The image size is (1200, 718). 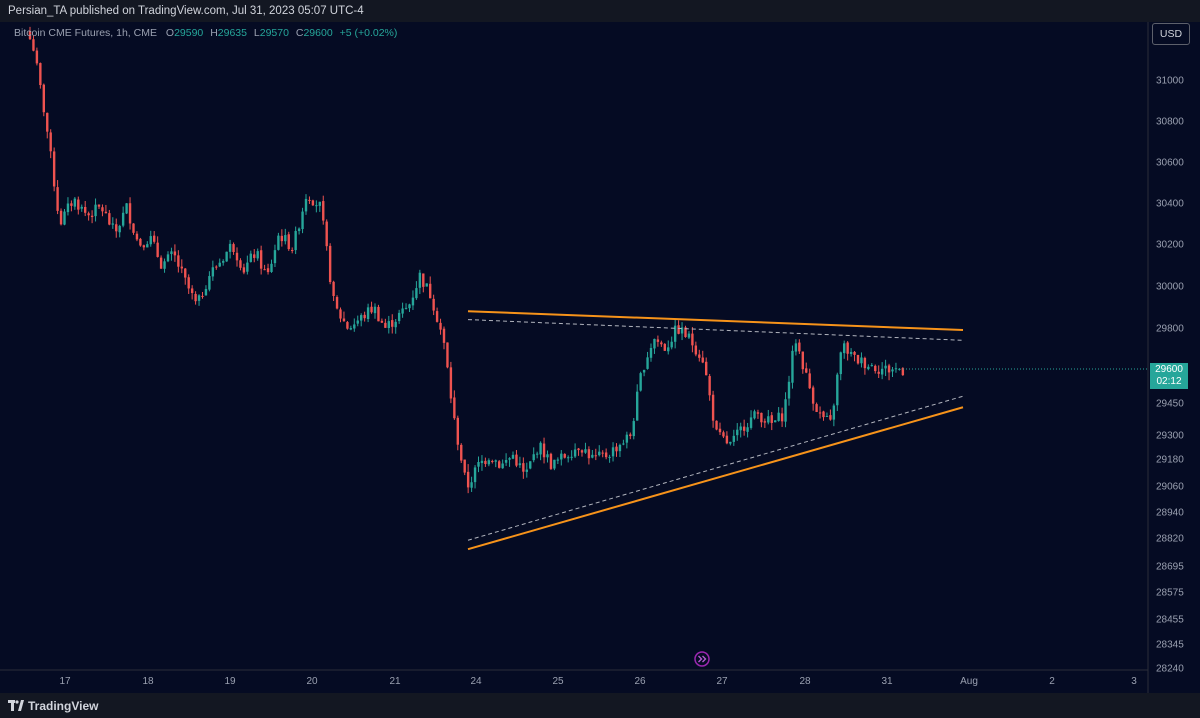 I want to click on y-tick-label: 30000, so click(x=1170, y=287).